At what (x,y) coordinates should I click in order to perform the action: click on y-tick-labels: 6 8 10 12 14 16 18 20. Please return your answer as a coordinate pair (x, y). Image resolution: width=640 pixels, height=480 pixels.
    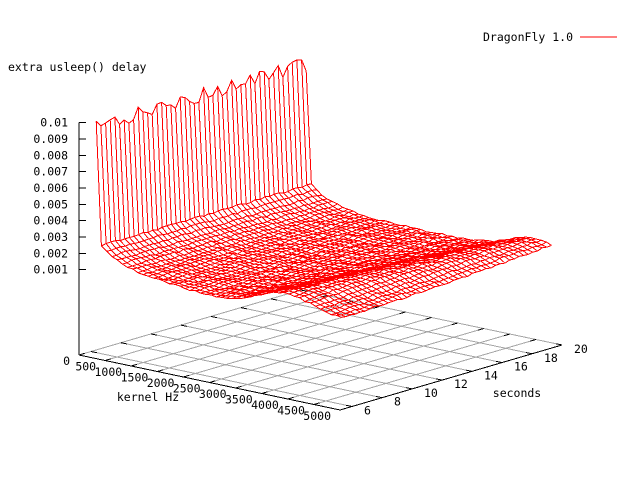
    Looking at the image, I should click on (476, 380).